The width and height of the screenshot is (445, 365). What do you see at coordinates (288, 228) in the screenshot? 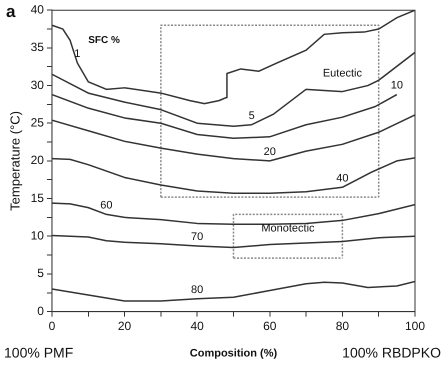
I see `annotation: Monotectic` at bounding box center [288, 228].